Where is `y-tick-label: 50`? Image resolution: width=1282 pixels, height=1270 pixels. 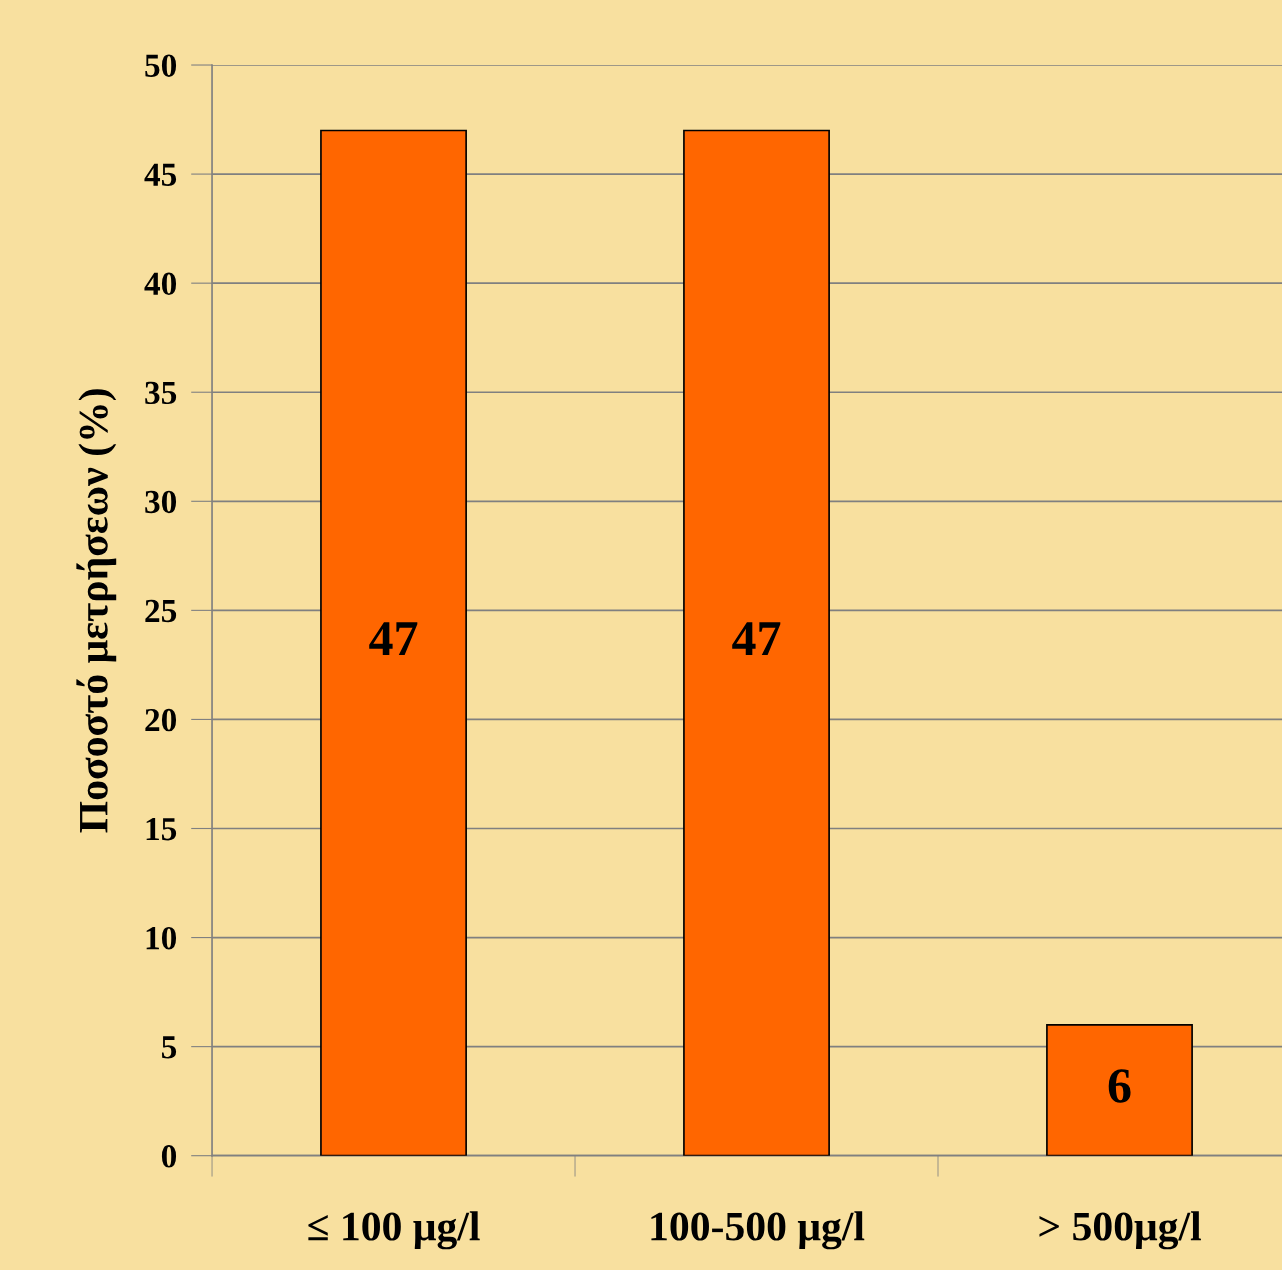
y-tick-label: 50 is located at coordinates (161, 65).